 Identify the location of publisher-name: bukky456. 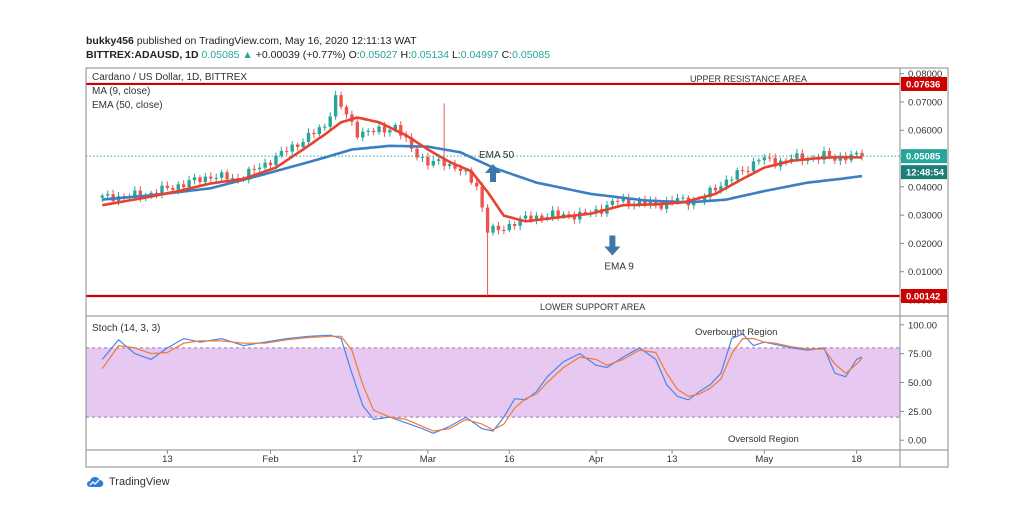
(110, 41).